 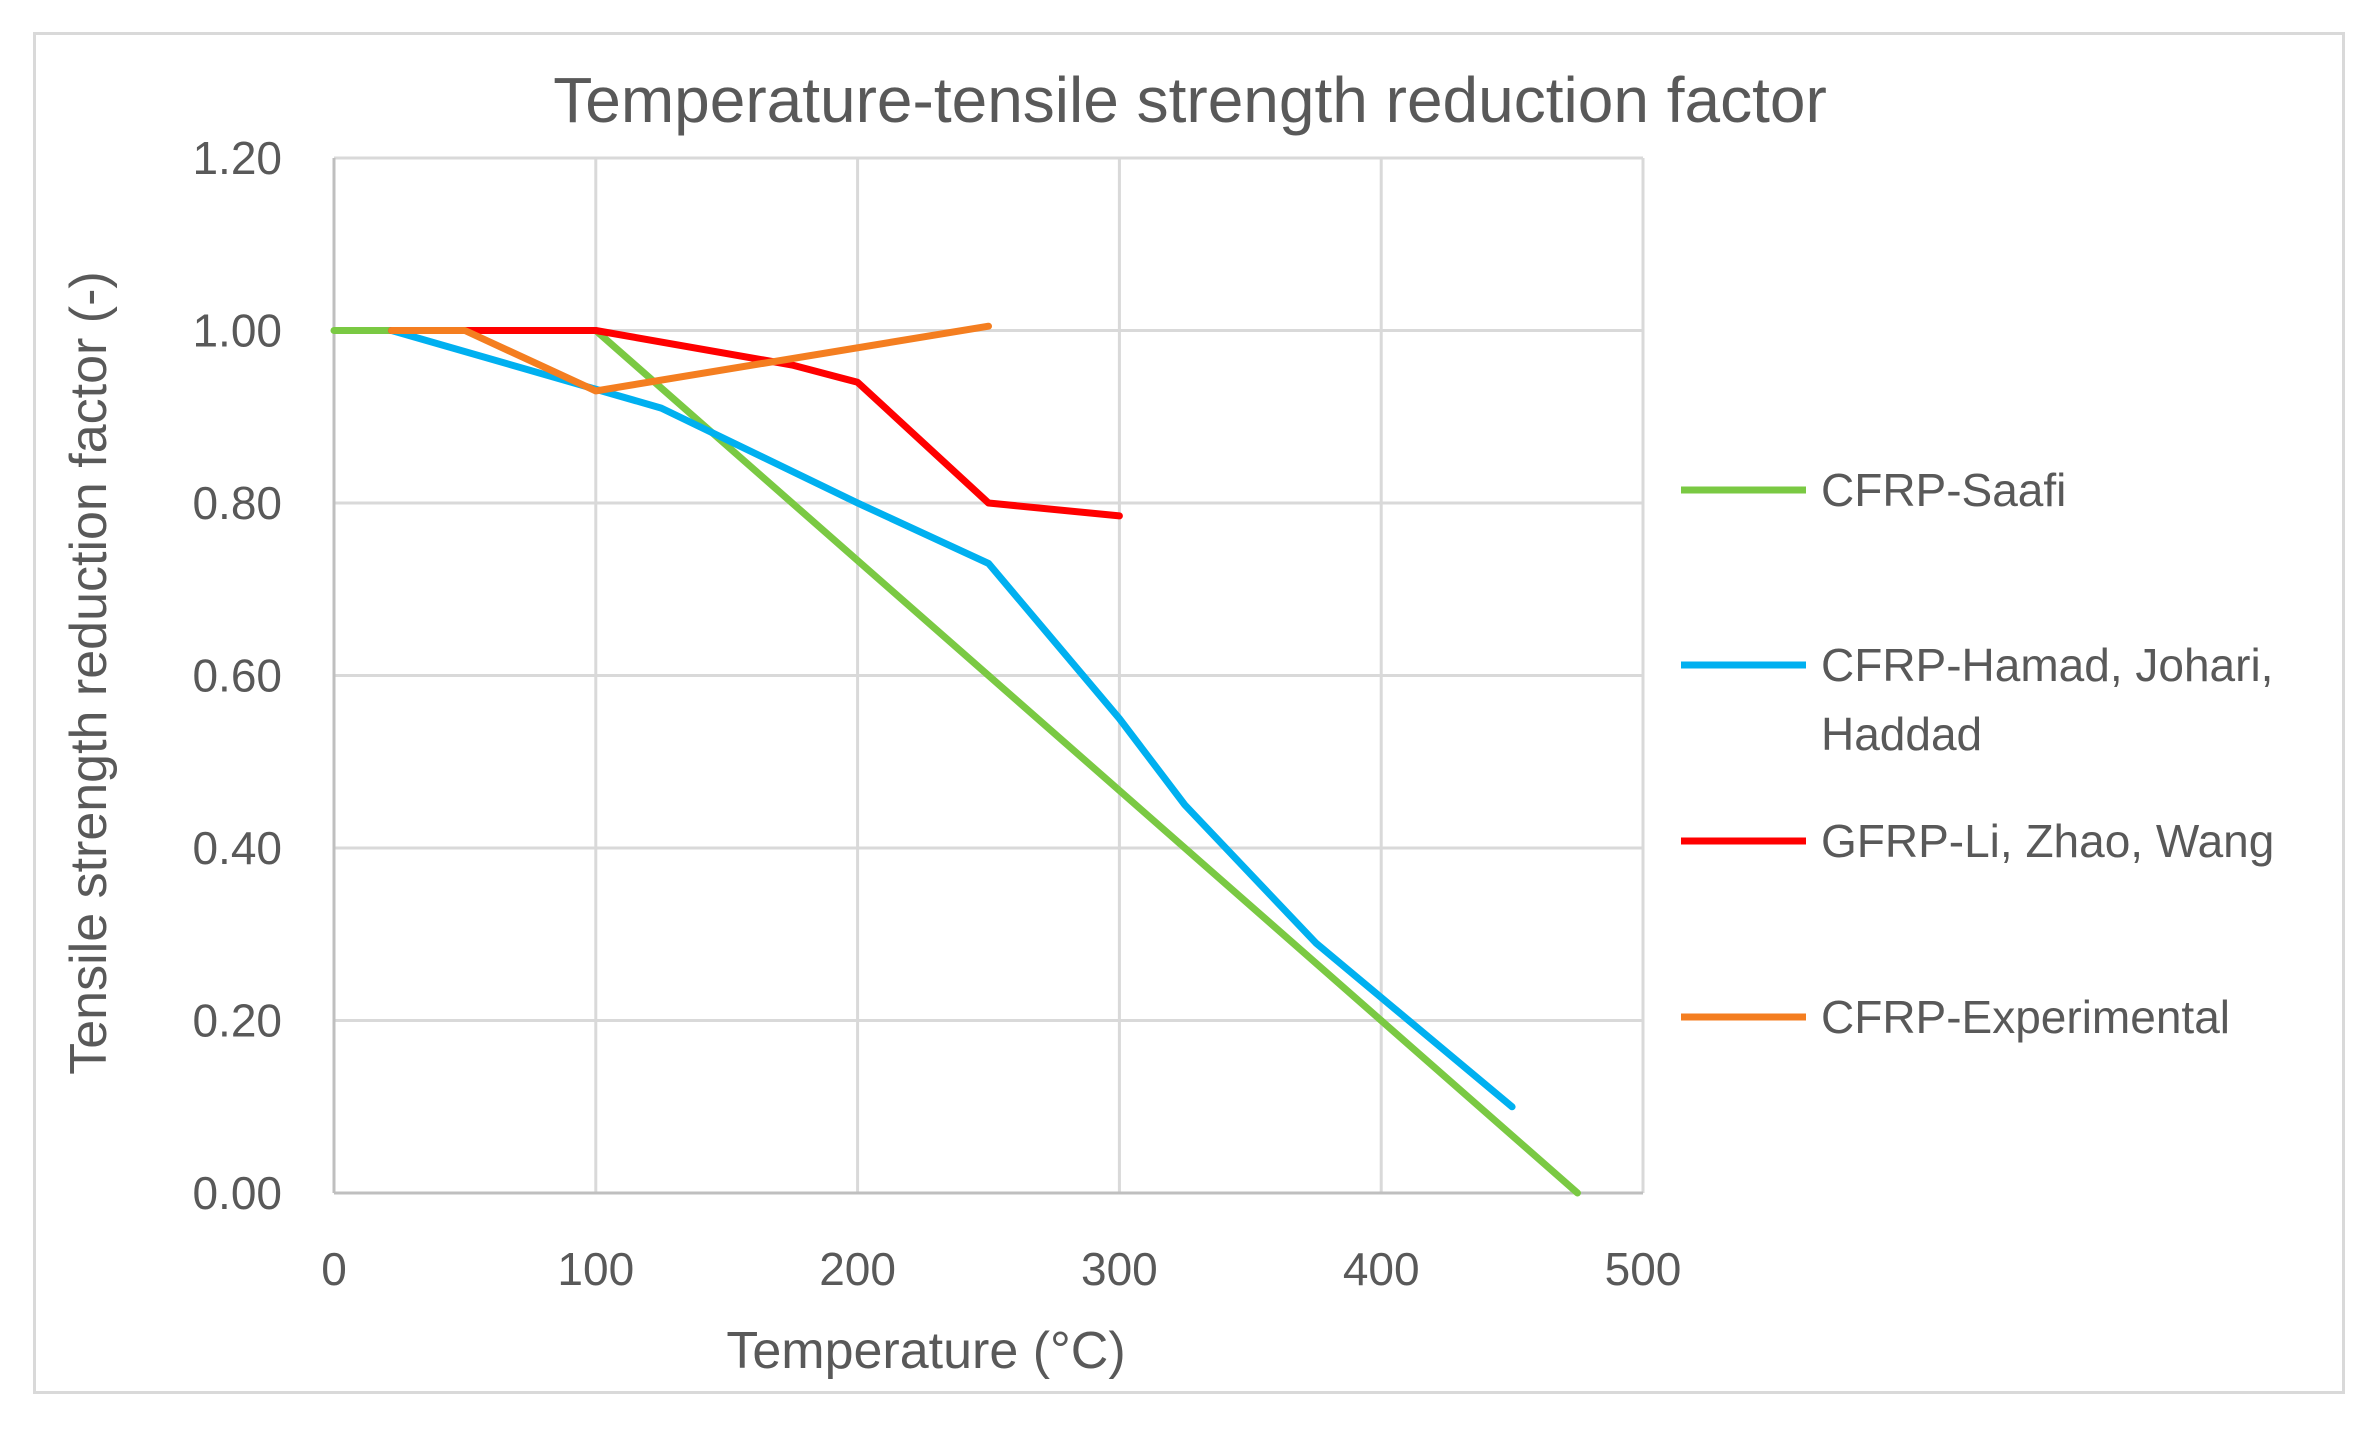 What do you see at coordinates (89, 672) in the screenshot?
I see `y-axis-label: Tensile strength reduction factor (-)` at bounding box center [89, 672].